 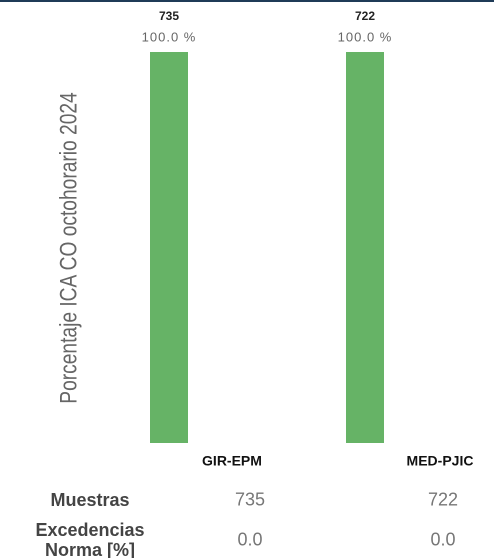 I want to click on x-tick-label: MED-PJIC, so click(x=440, y=461).